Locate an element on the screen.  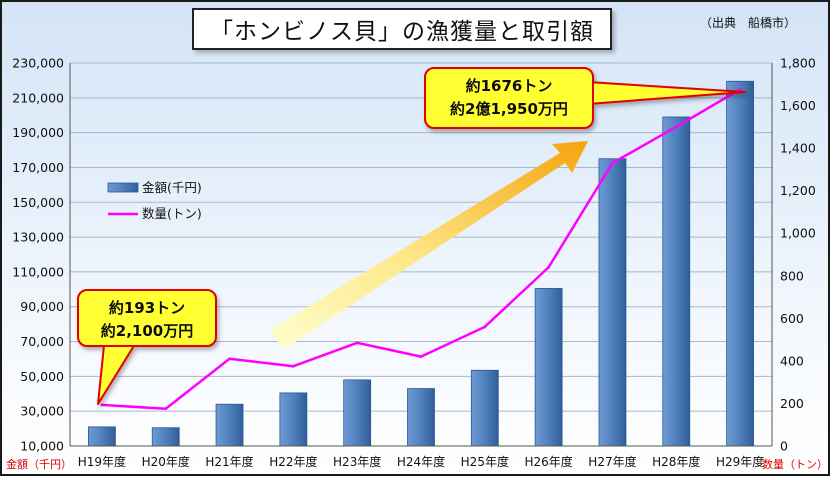
right-tick-label: 1,400 is located at coordinates (798, 148).